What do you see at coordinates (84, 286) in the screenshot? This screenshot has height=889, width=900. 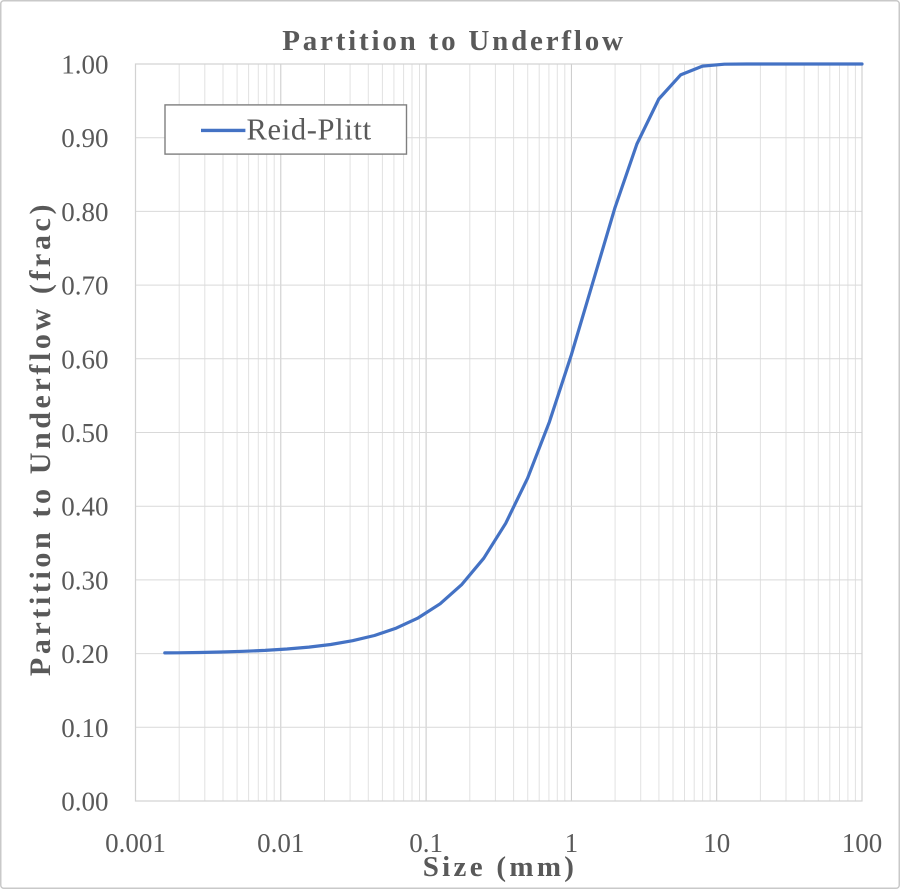 I see `svg-text: 0.70` at bounding box center [84, 286].